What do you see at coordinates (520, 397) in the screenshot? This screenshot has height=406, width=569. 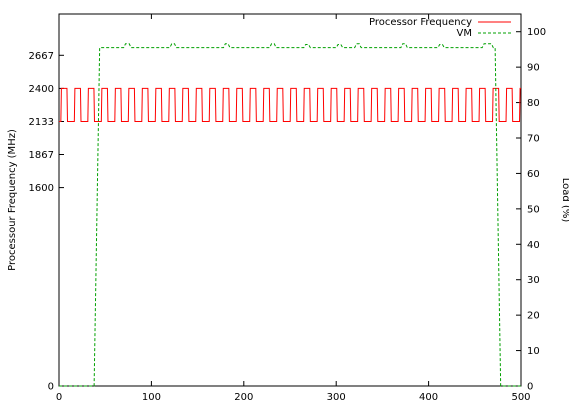 I see `x-tick-label: 500` at bounding box center [520, 397].